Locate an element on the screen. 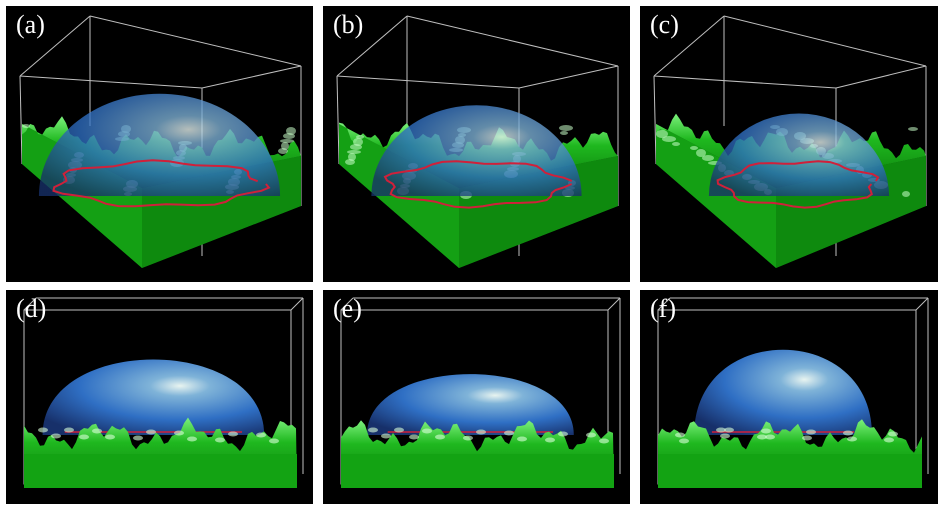  panel-e-label: (e) is located at coordinates (347, 308).